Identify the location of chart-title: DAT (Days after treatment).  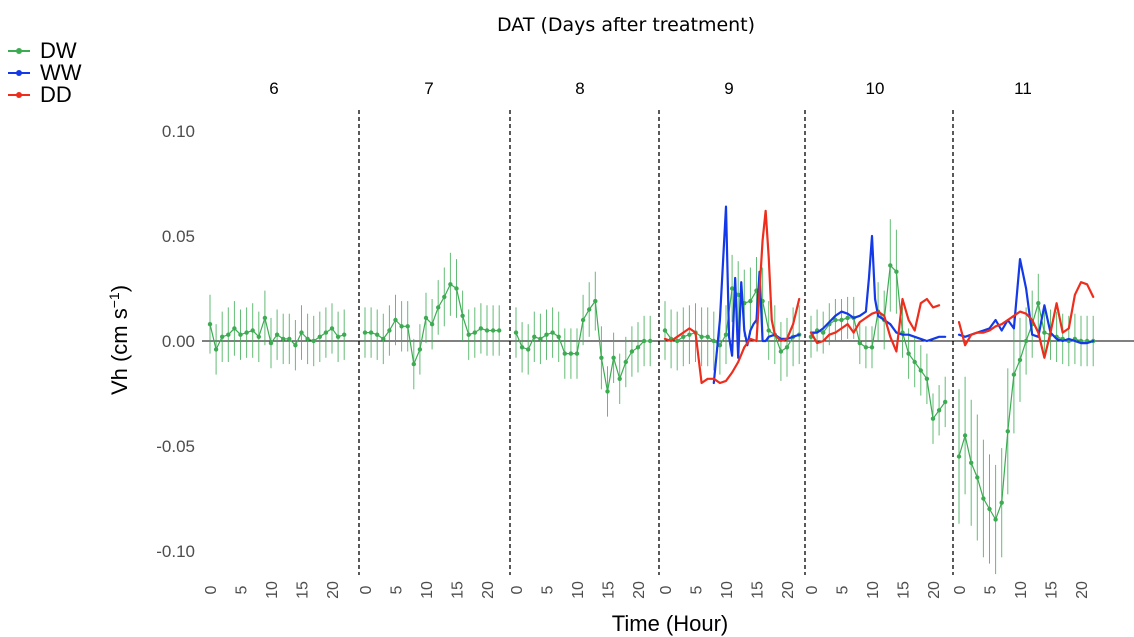
(626, 25).